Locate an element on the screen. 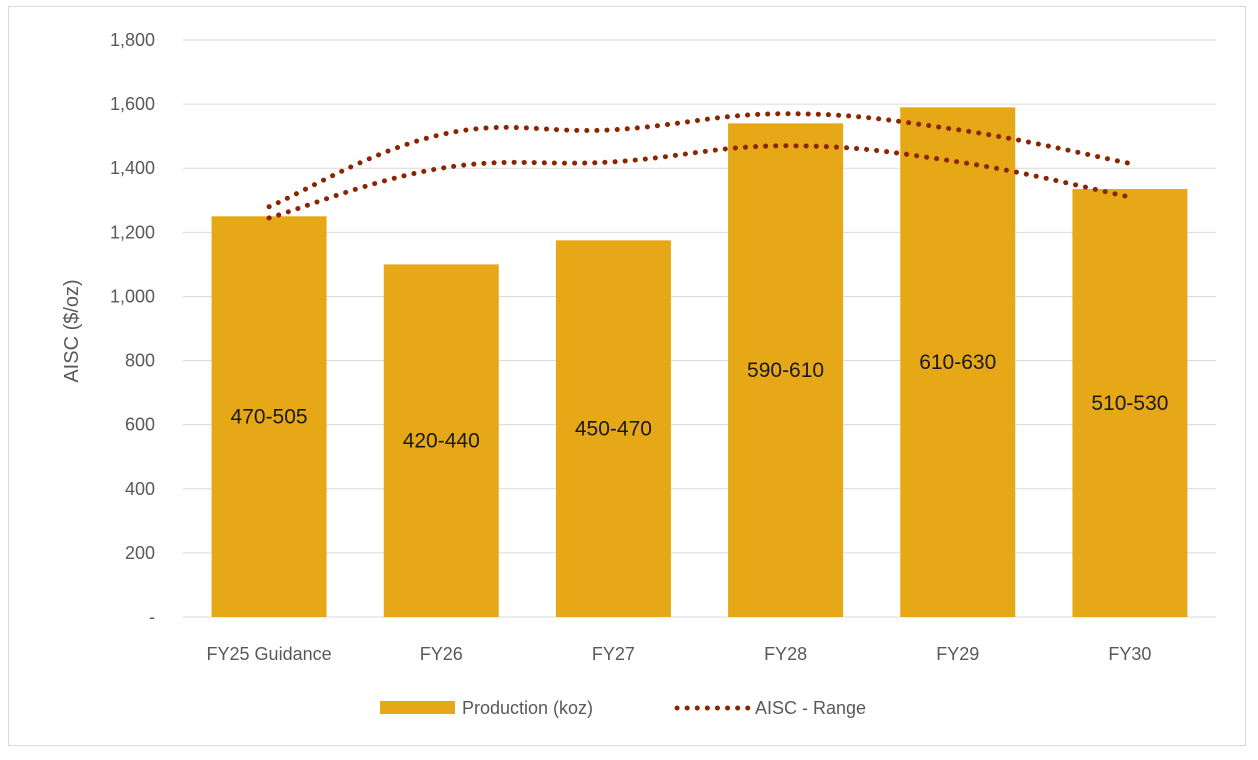 The image size is (1258, 760). aisc-range-lines is located at coordinates (699, 166).